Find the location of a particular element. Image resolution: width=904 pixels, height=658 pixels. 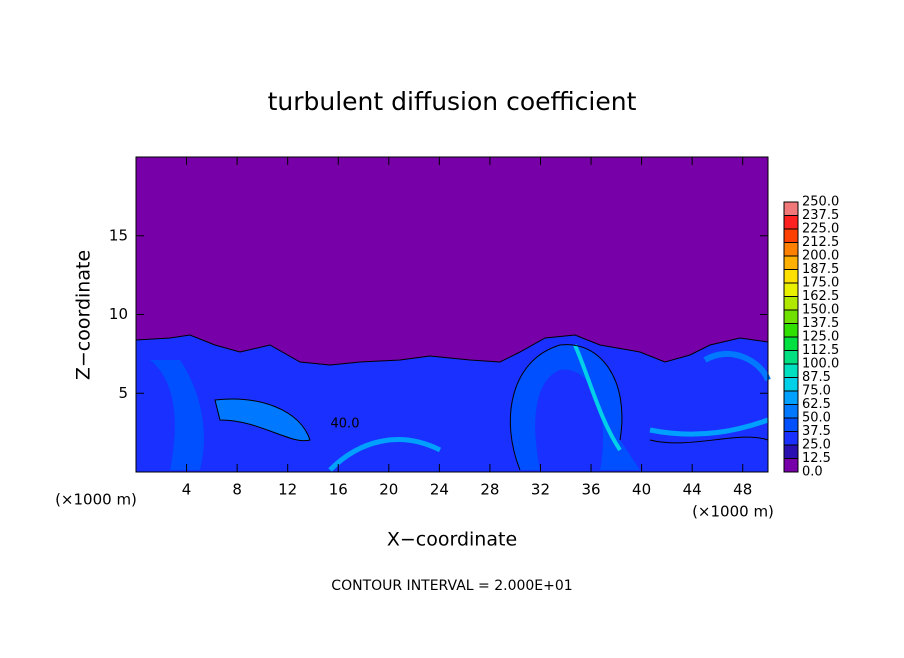

colorbar-label: 150.0 is located at coordinates (820, 310).